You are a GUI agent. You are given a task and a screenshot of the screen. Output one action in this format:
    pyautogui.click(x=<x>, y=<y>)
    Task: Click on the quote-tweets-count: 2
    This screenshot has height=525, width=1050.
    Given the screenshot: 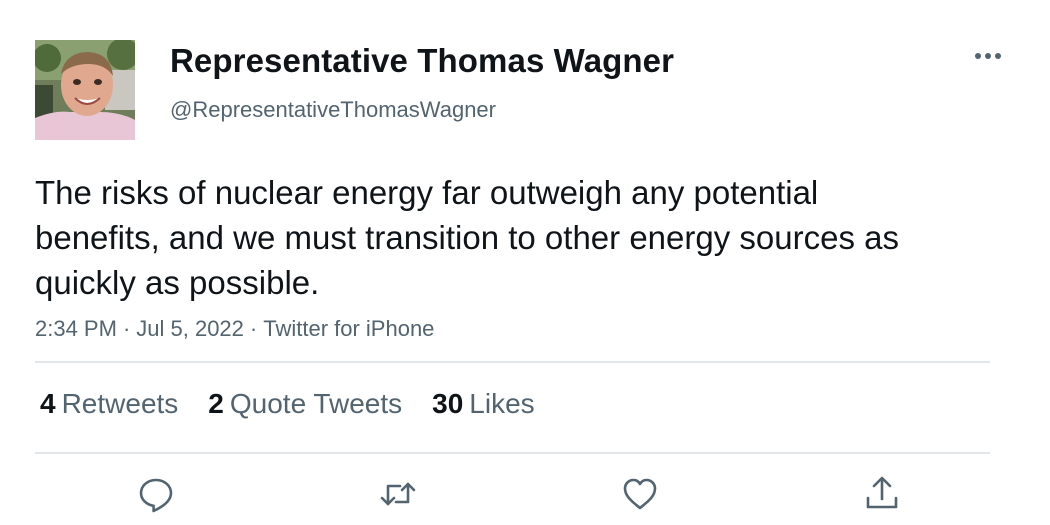 What is the action you would take?
    pyautogui.click(x=216, y=403)
    